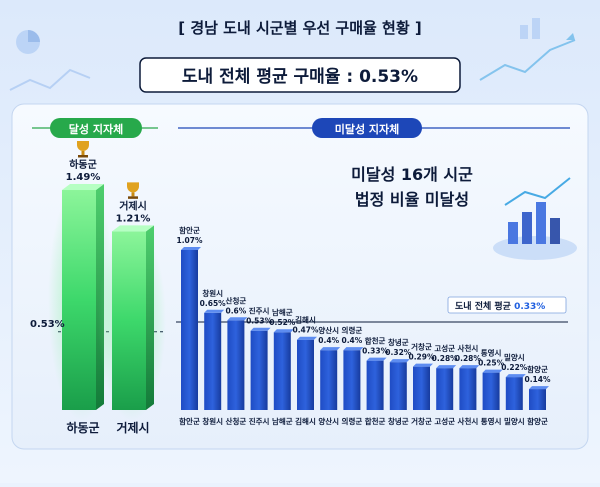 This screenshot has width=600, height=487. What do you see at coordinates (212, 421) in the screenshot?
I see `category-label: 창원시` at bounding box center [212, 421].